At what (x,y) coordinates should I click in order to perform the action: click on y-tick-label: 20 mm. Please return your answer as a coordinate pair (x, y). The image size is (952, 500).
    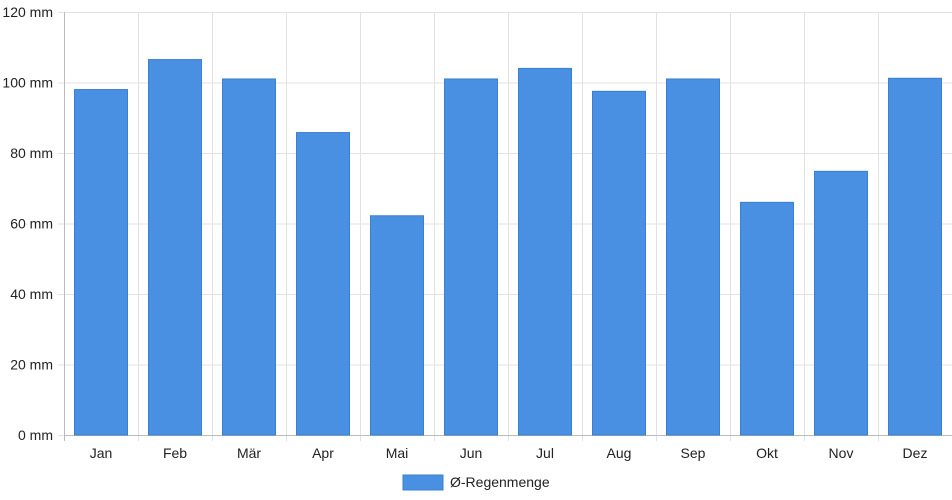
    Looking at the image, I should click on (31, 365).